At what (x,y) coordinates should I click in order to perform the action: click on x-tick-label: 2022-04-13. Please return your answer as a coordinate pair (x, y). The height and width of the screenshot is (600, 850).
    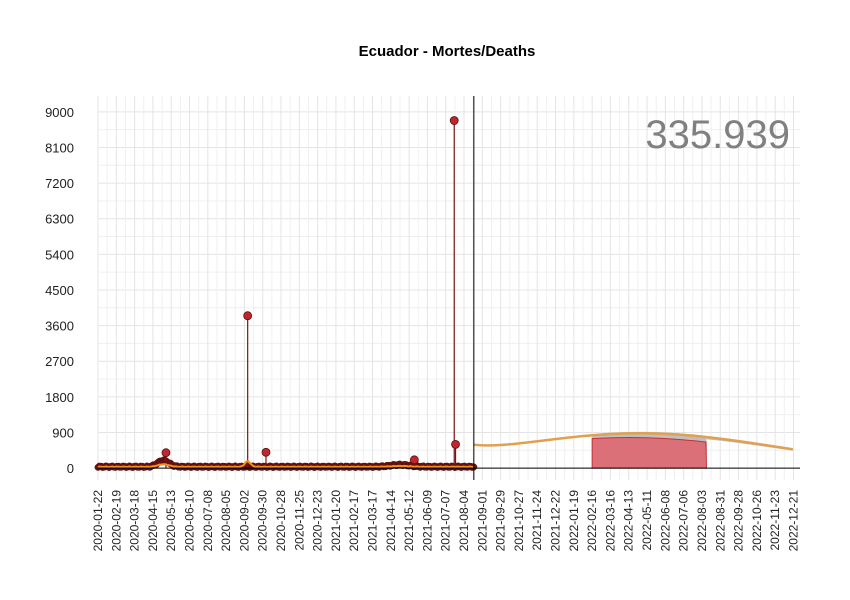
    Looking at the image, I should click on (629, 521).